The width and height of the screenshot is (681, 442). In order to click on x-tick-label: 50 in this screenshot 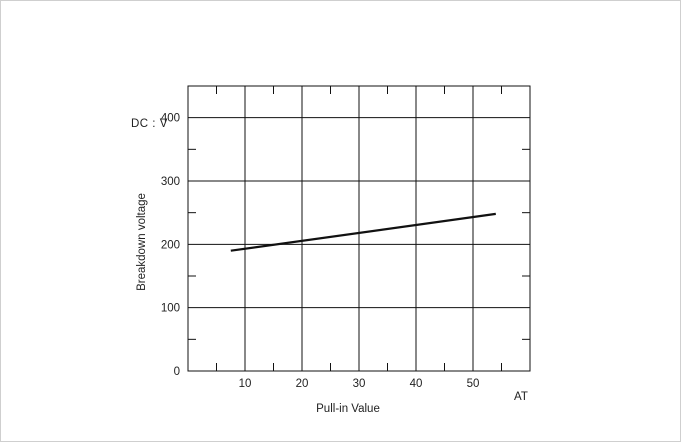, I will do `click(473, 384)`.